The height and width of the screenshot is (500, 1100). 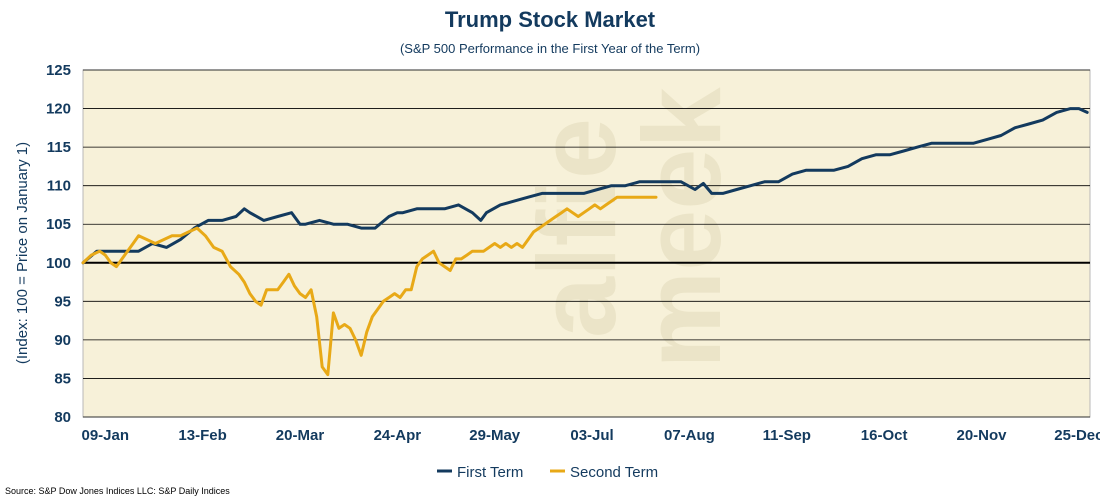 What do you see at coordinates (1077, 435) in the screenshot?
I see `x-tick-label: 25-Dec` at bounding box center [1077, 435].